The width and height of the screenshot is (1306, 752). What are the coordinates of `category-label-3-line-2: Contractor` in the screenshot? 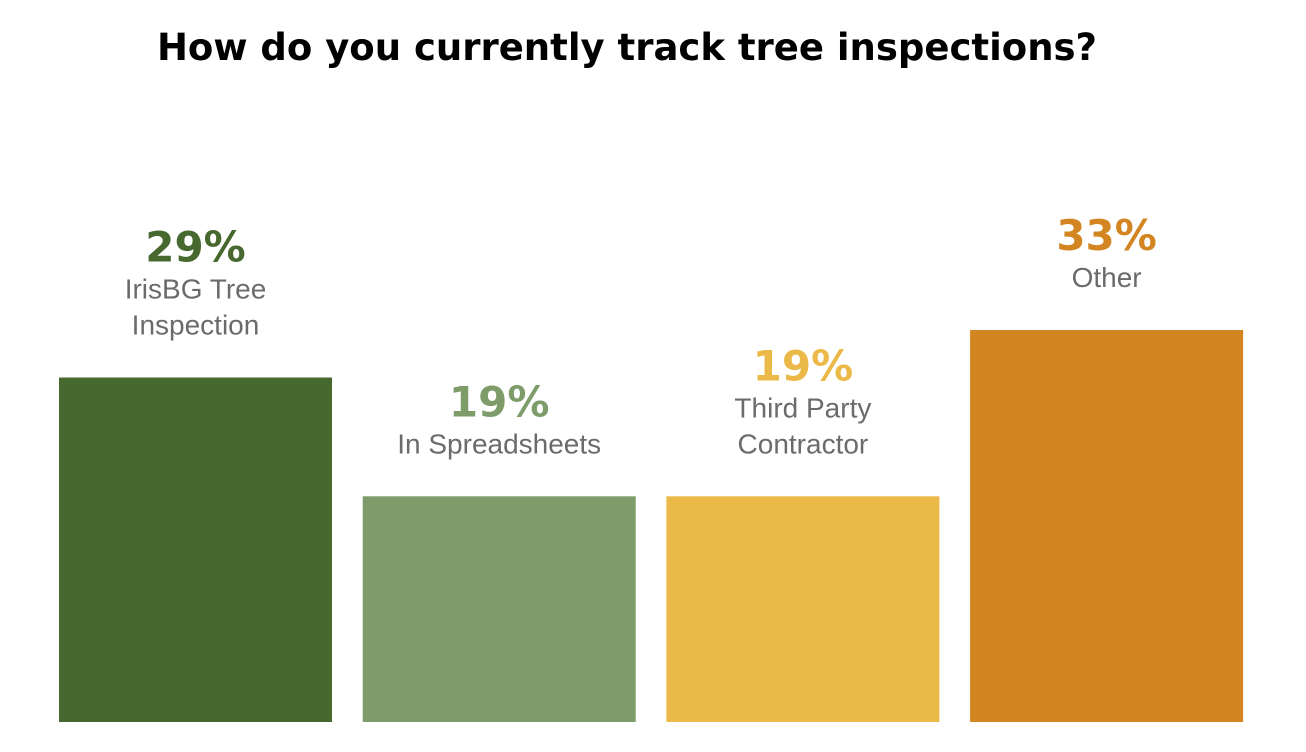 It's located at (803, 443).